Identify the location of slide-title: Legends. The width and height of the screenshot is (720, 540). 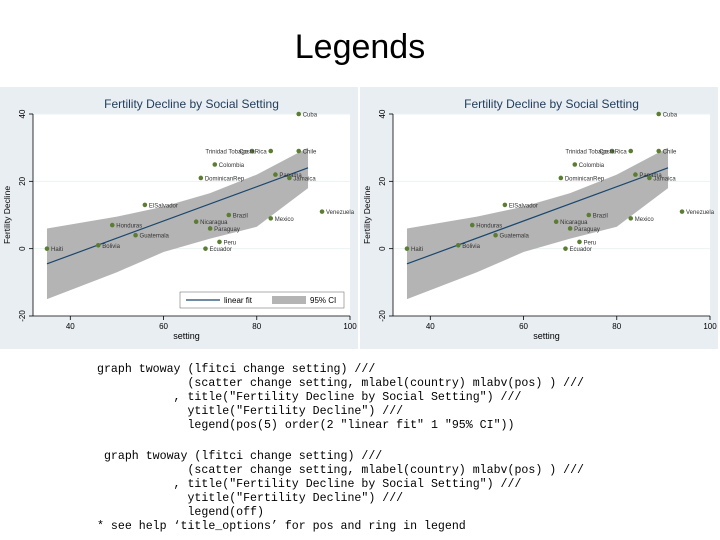
(360, 47).